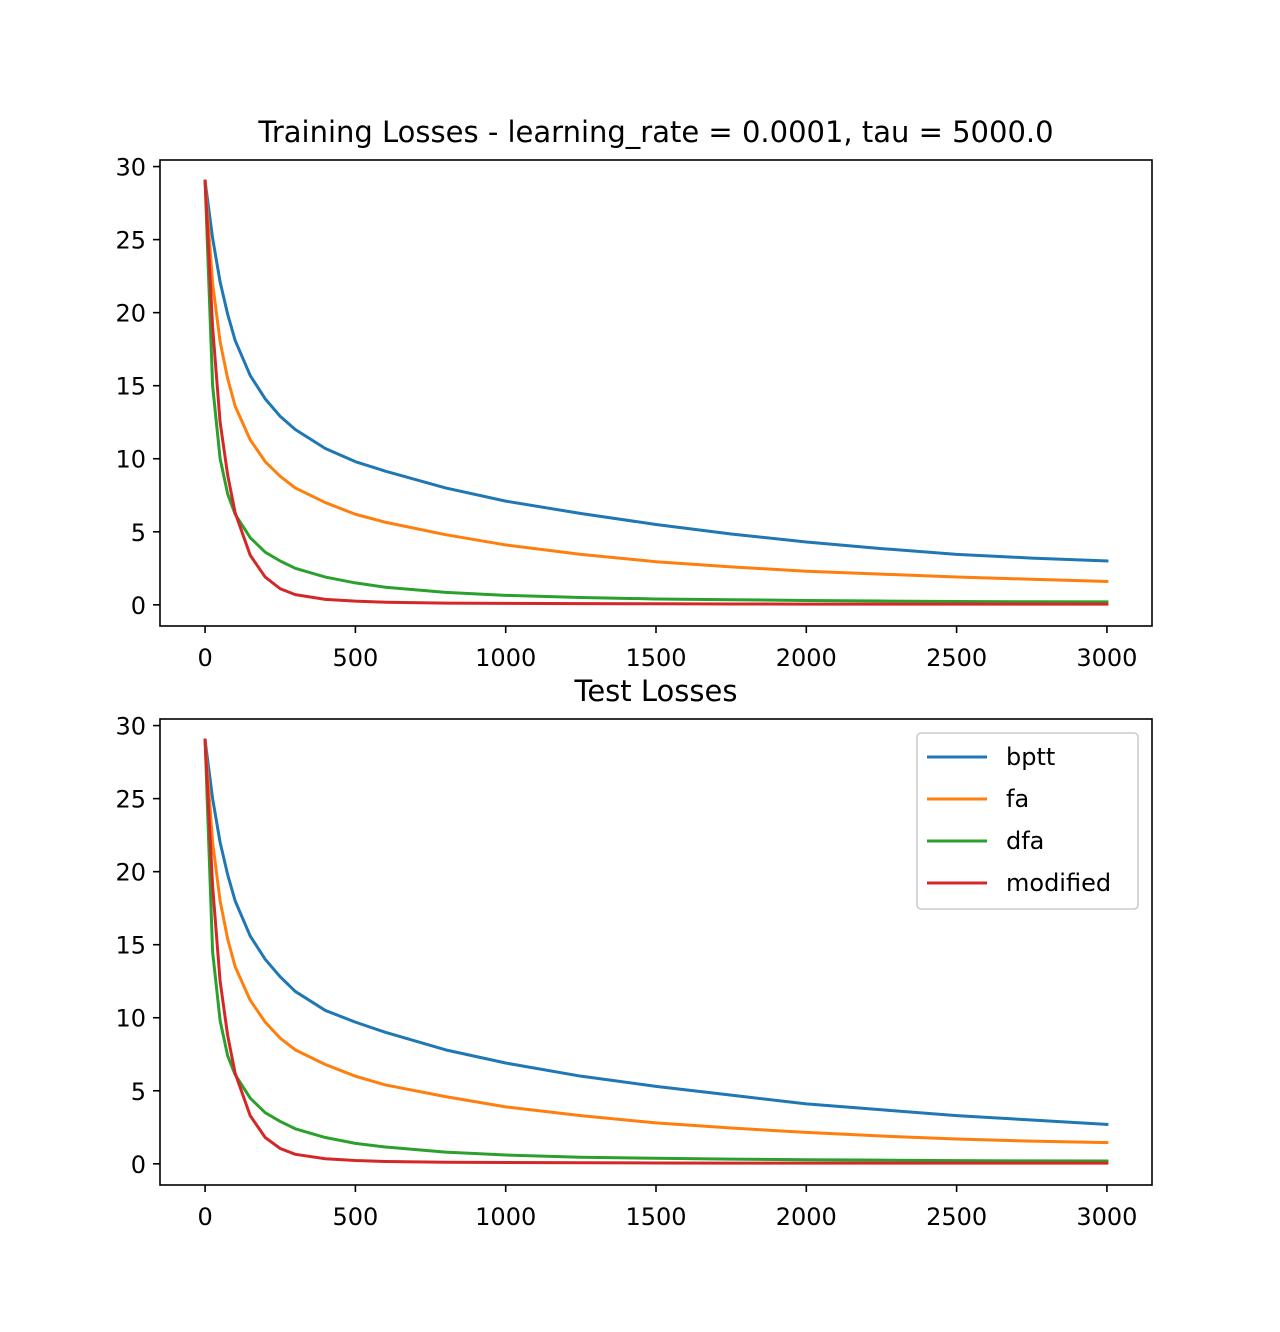 Image resolution: width=1280 pixels, height=1332 pixels. Describe the element at coordinates (656, 691) in the screenshot. I see `chart-title: Test Losses` at that location.